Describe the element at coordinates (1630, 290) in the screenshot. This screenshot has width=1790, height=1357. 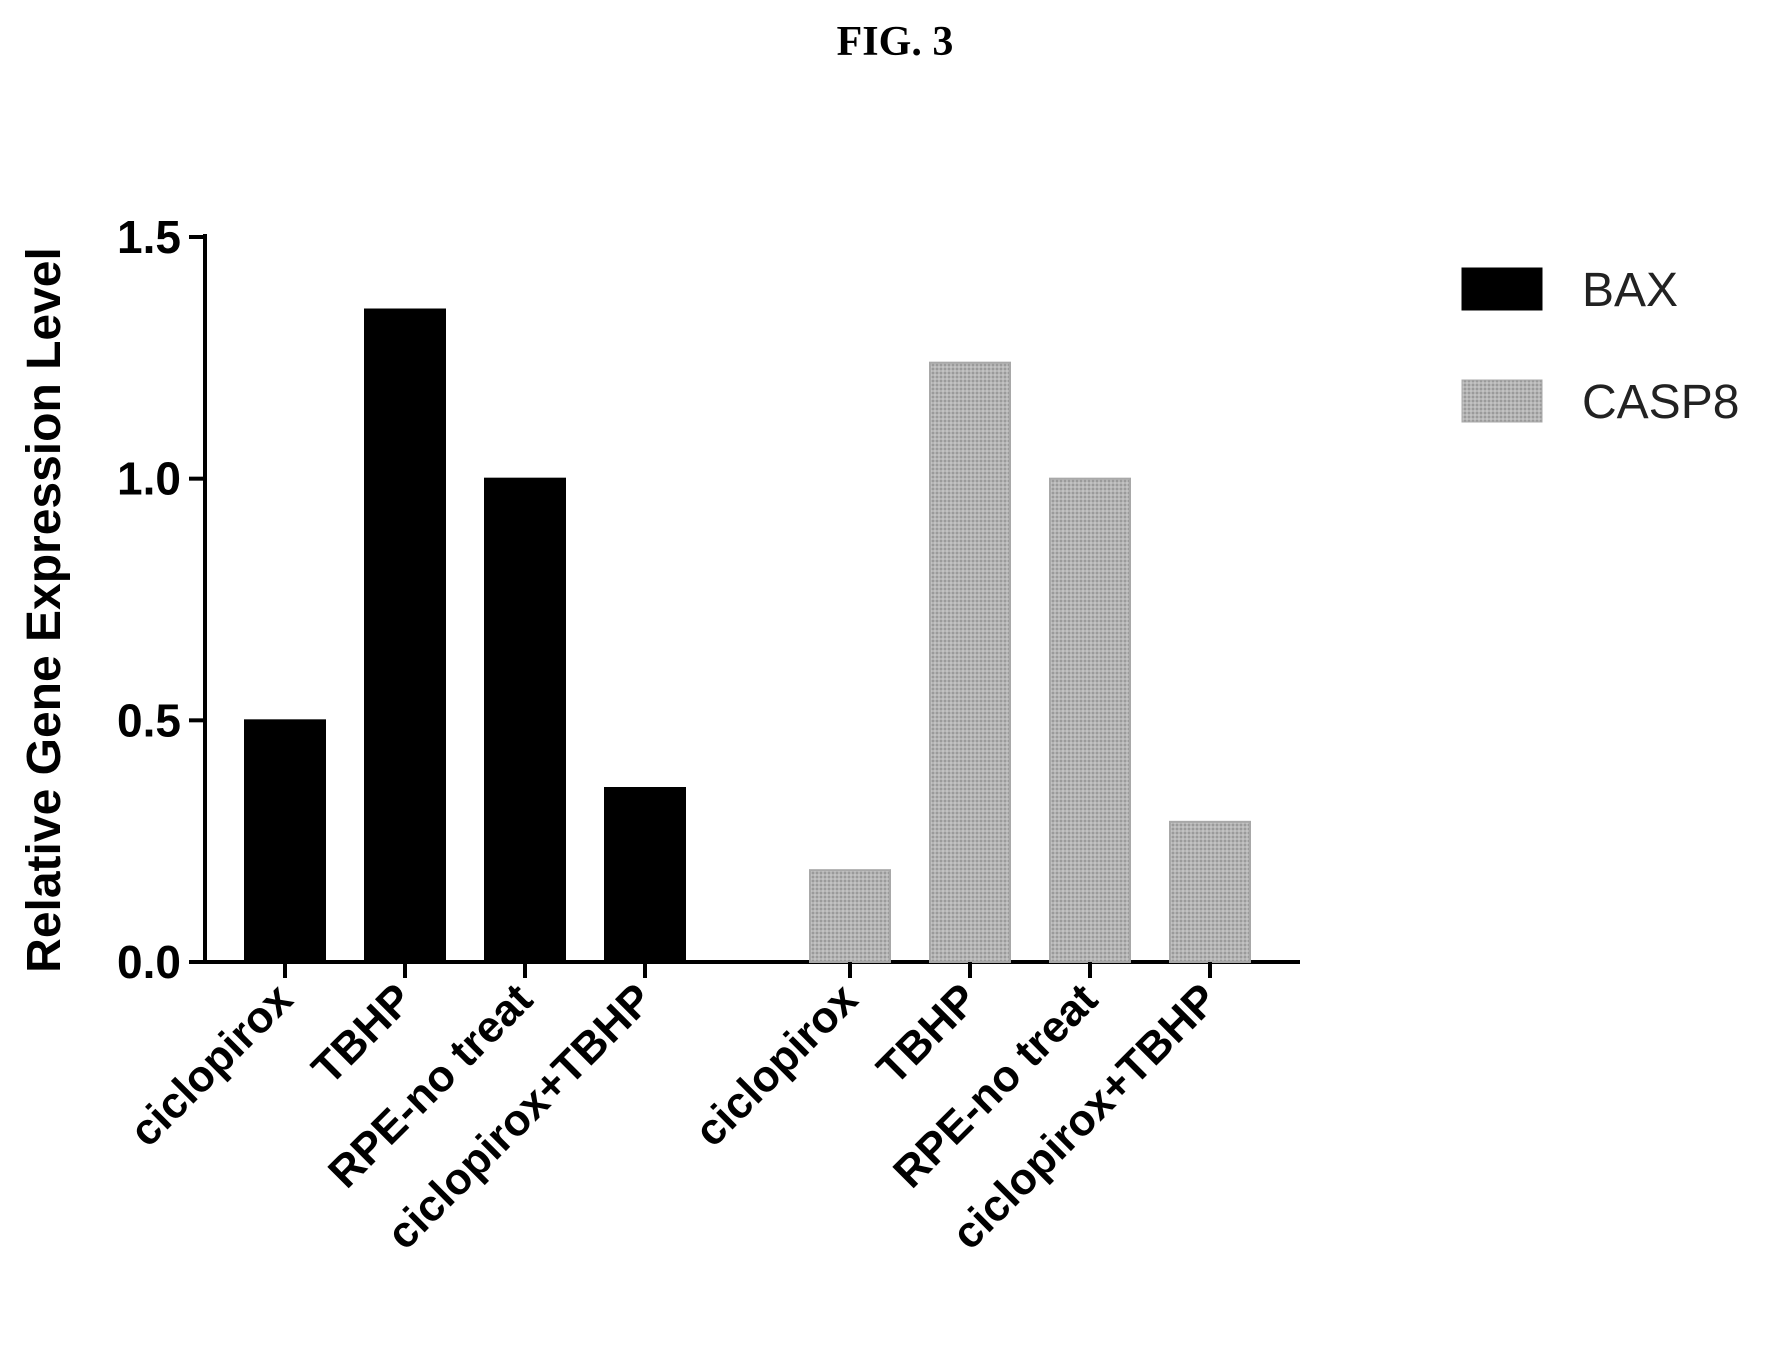
I see `legend-label-bax: BAX` at that location.